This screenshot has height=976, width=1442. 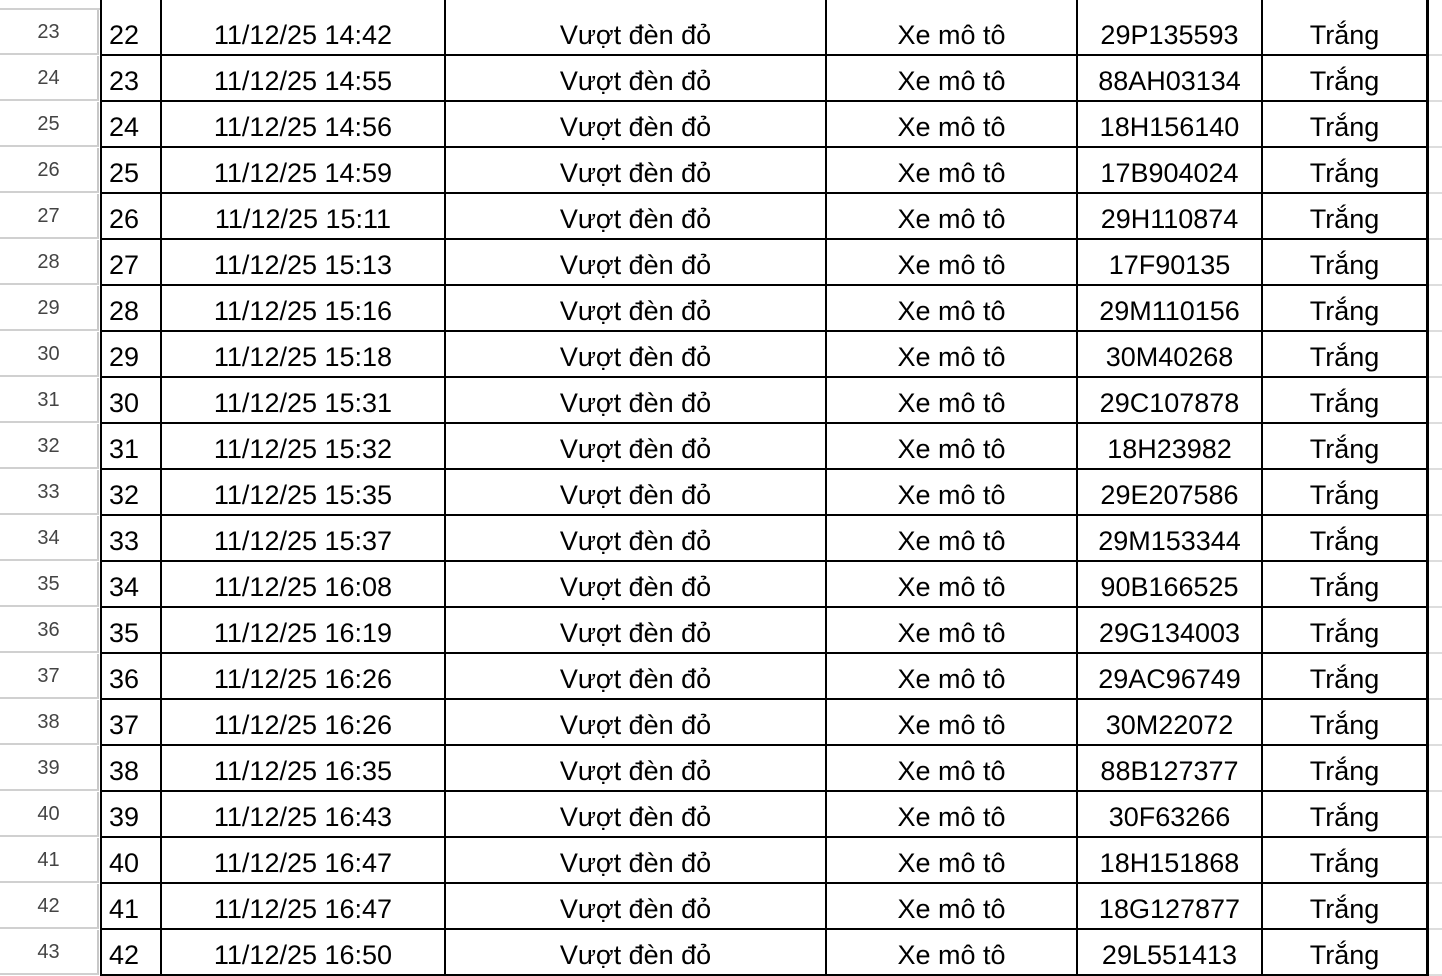 I want to click on row-header: 40, so click(x=49, y=814).